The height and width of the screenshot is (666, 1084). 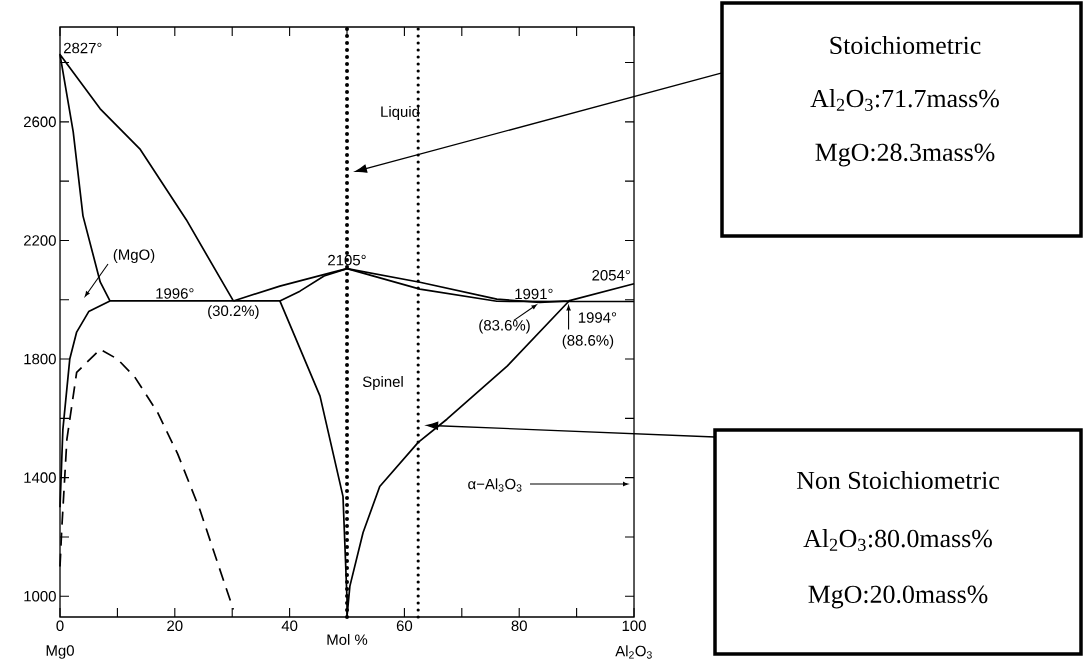 What do you see at coordinates (39, 122) in the screenshot?
I see `y-tick-label: 2600` at bounding box center [39, 122].